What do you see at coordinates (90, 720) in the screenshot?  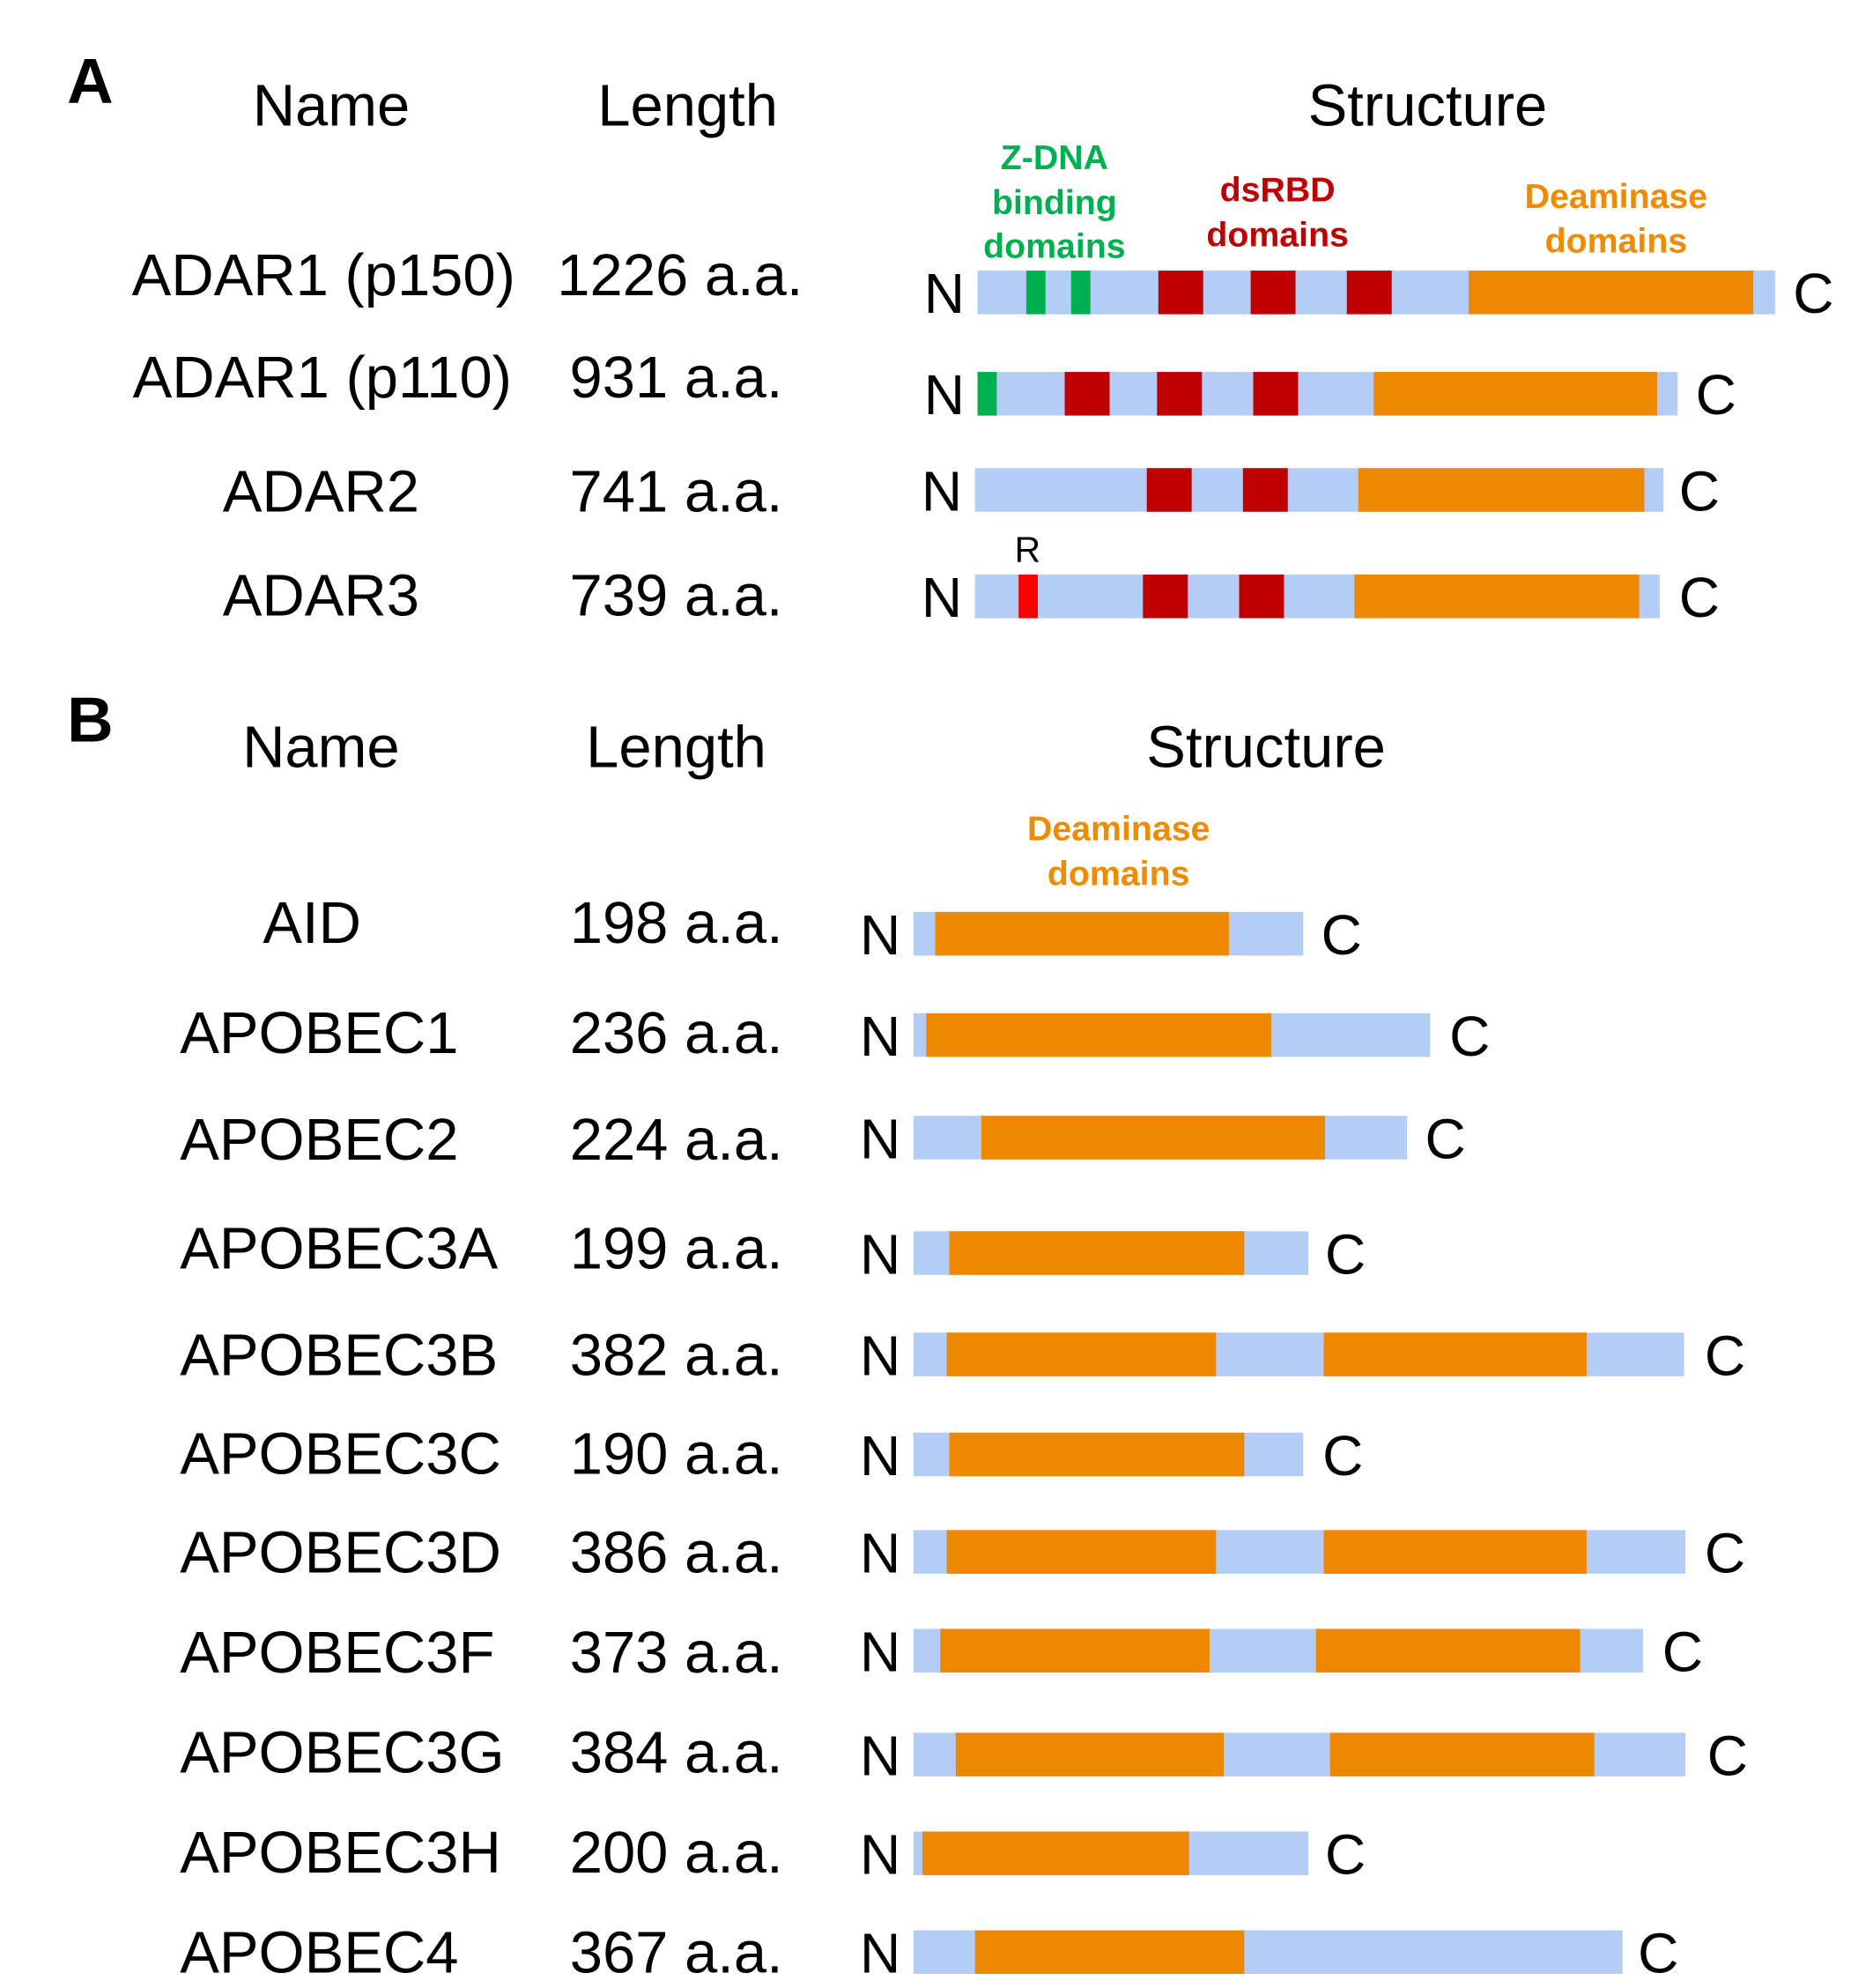 I see `panel-b-label: B` at bounding box center [90, 720].